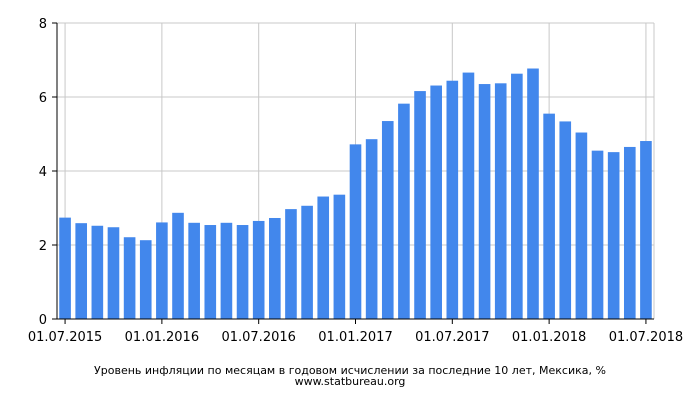 The width and height of the screenshot is (700, 400). I want to click on y-tick-label: 2, so click(43, 246).